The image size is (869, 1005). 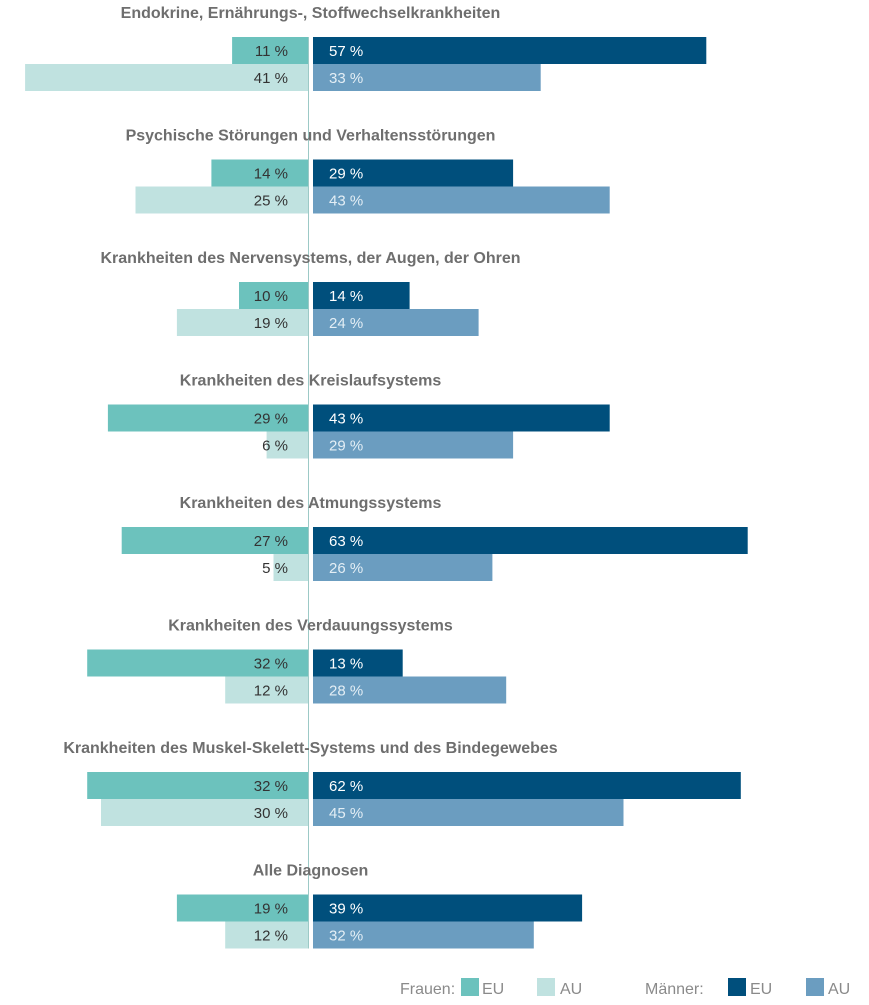 What do you see at coordinates (346, 201) in the screenshot?
I see `data-label-maenner-au: 43 %` at bounding box center [346, 201].